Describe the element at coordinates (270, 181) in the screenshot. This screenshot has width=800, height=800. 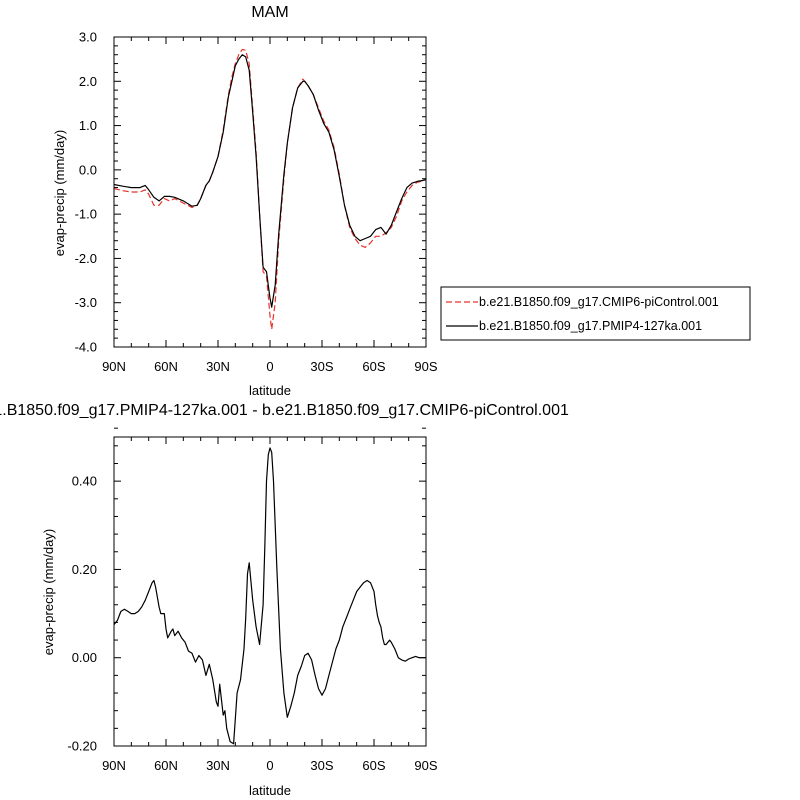
I see `series-line-pmip4-127ka` at that location.